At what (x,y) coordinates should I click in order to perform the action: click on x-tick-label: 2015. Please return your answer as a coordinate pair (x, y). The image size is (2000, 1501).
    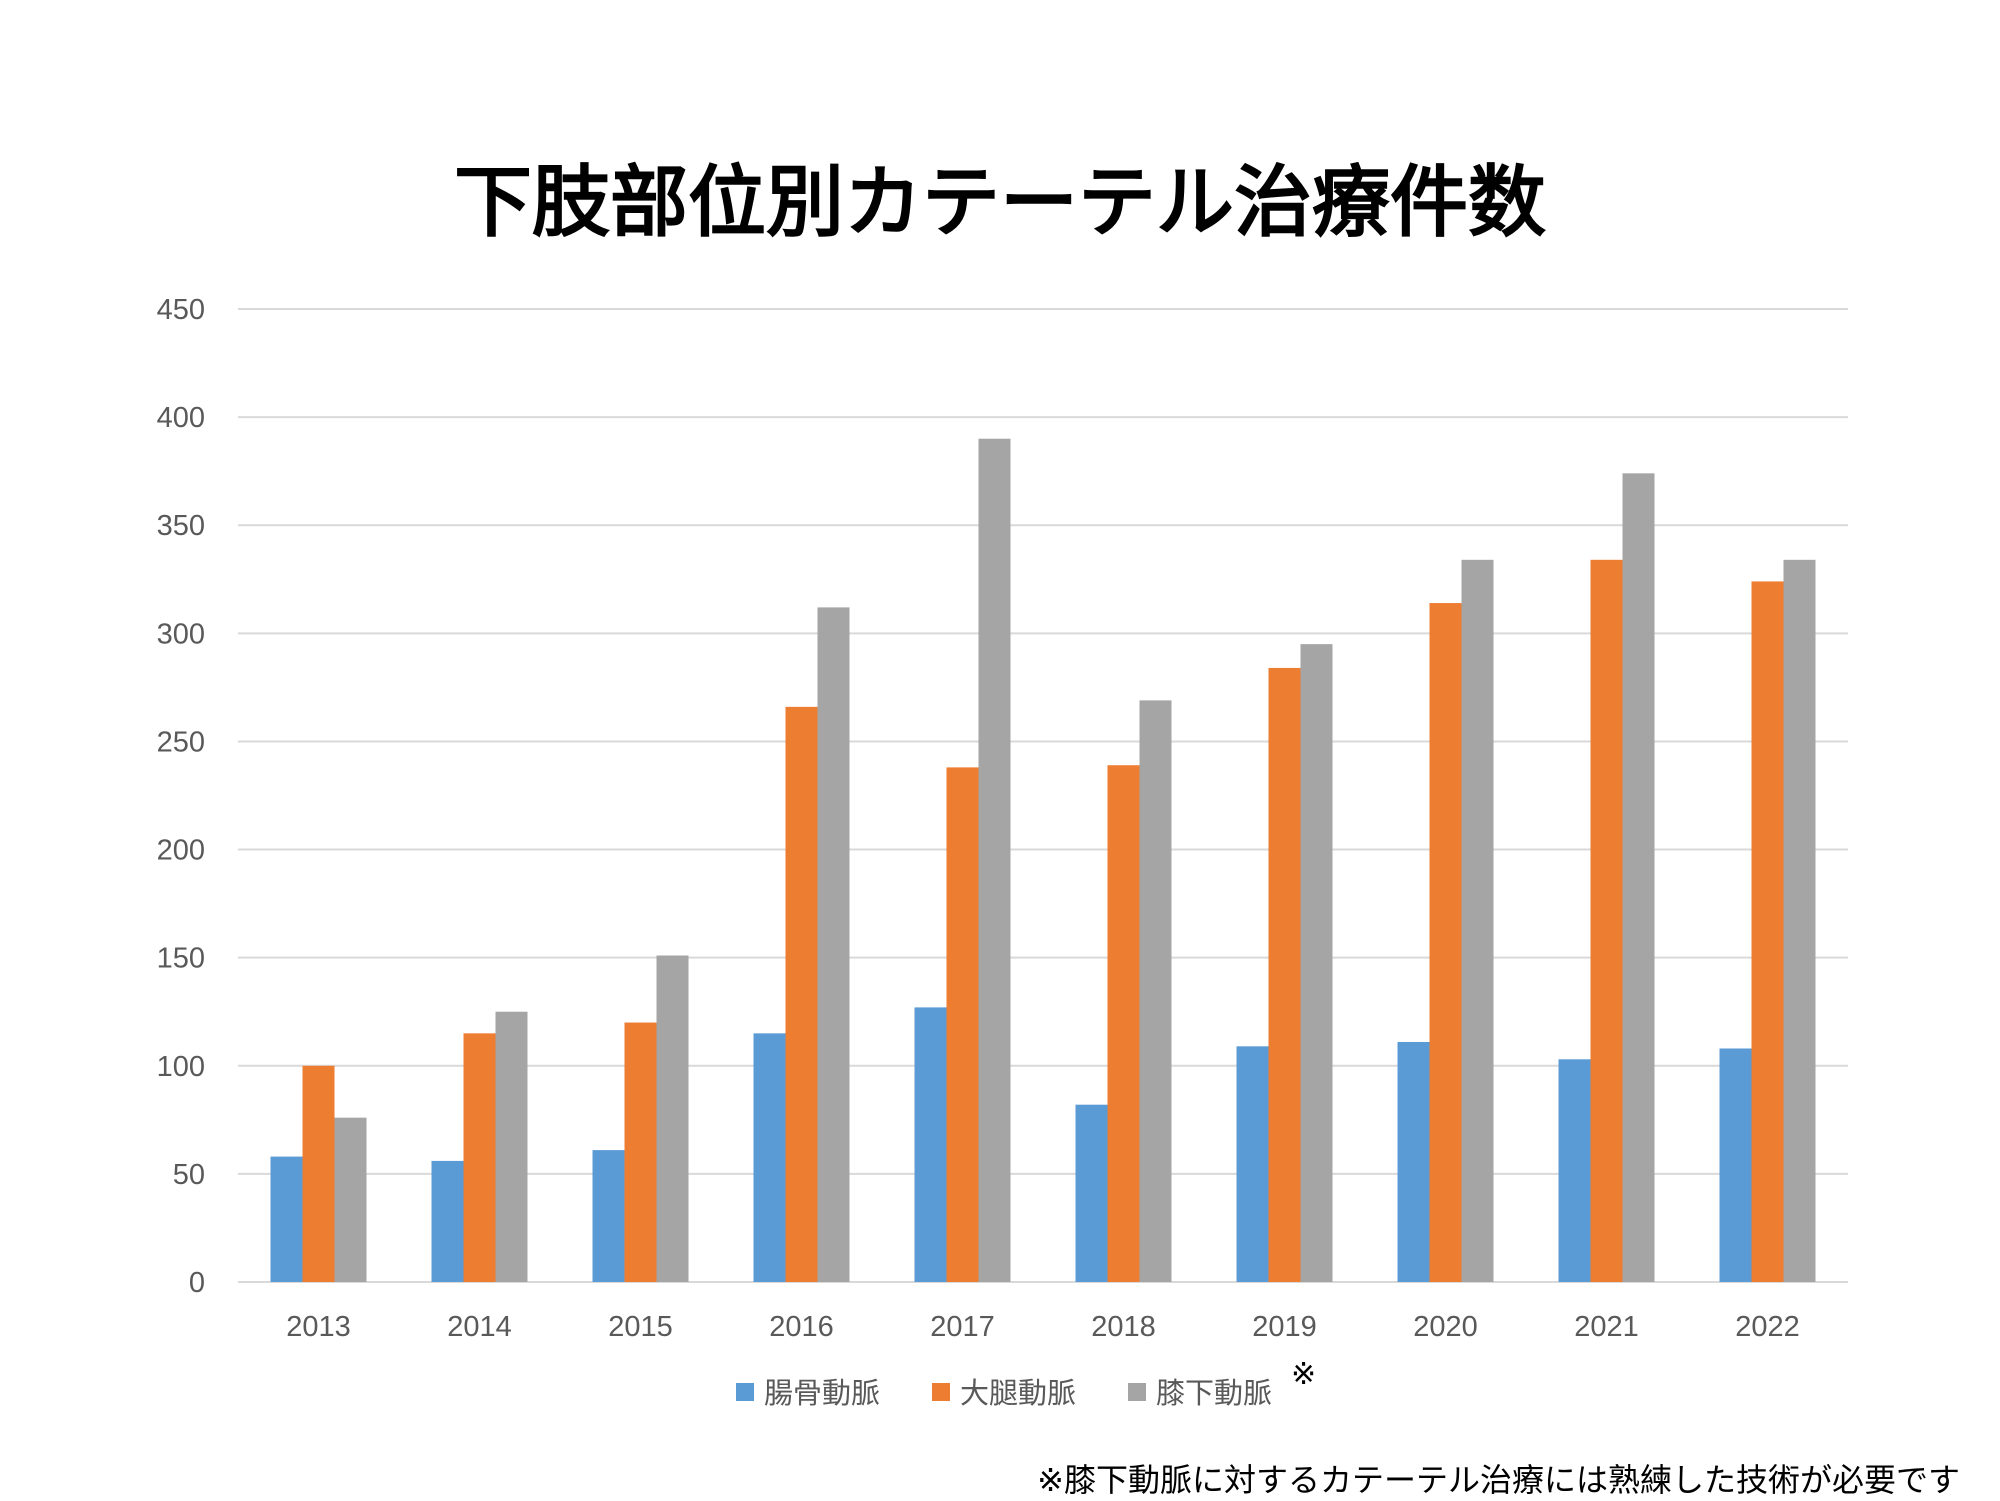
    Looking at the image, I should click on (640, 1327).